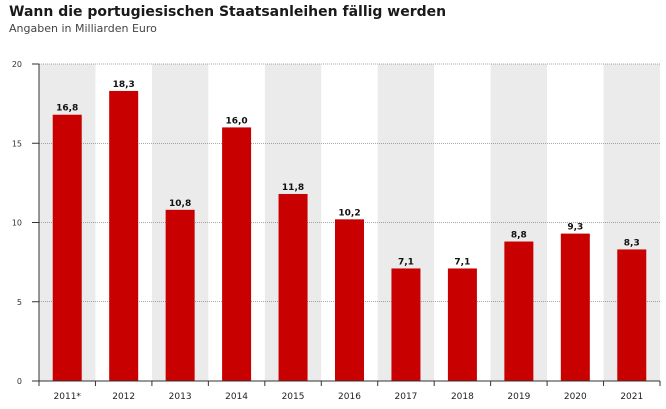  I want to click on x-tick-label: 2017, so click(406, 397).